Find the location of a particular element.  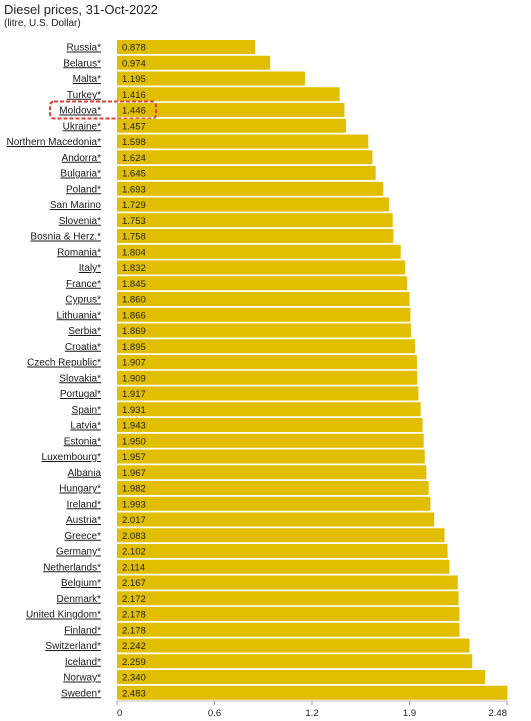

bar-france is located at coordinates (262, 283).